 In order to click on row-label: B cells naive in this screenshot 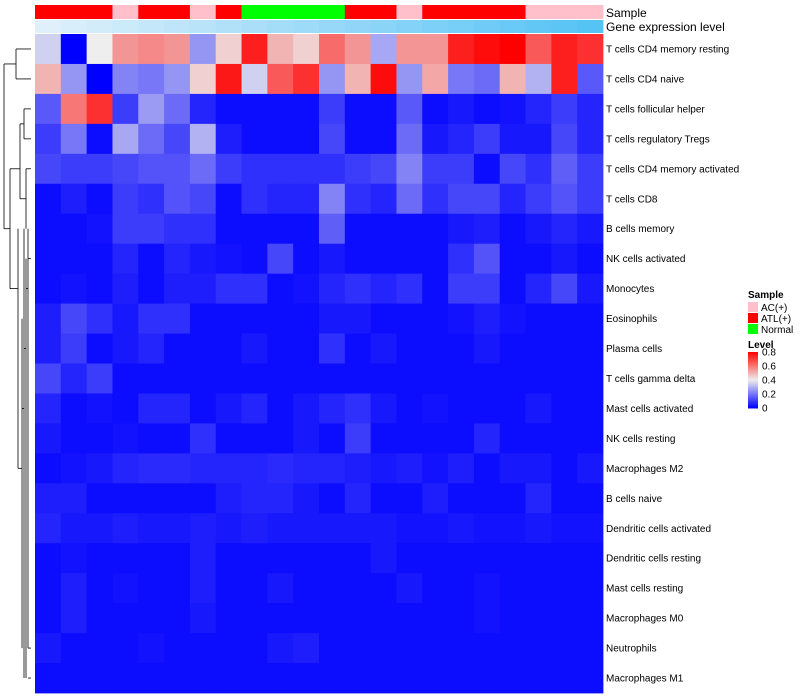, I will do `click(634, 499)`.